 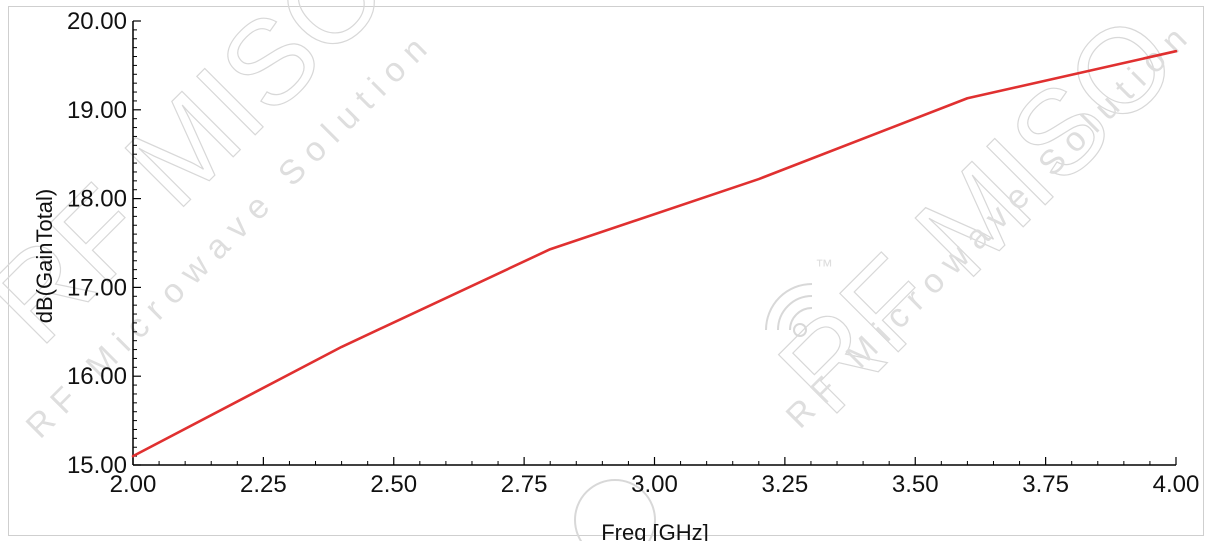 I want to click on x-tick-label: 3.75, so click(x=1045, y=484).